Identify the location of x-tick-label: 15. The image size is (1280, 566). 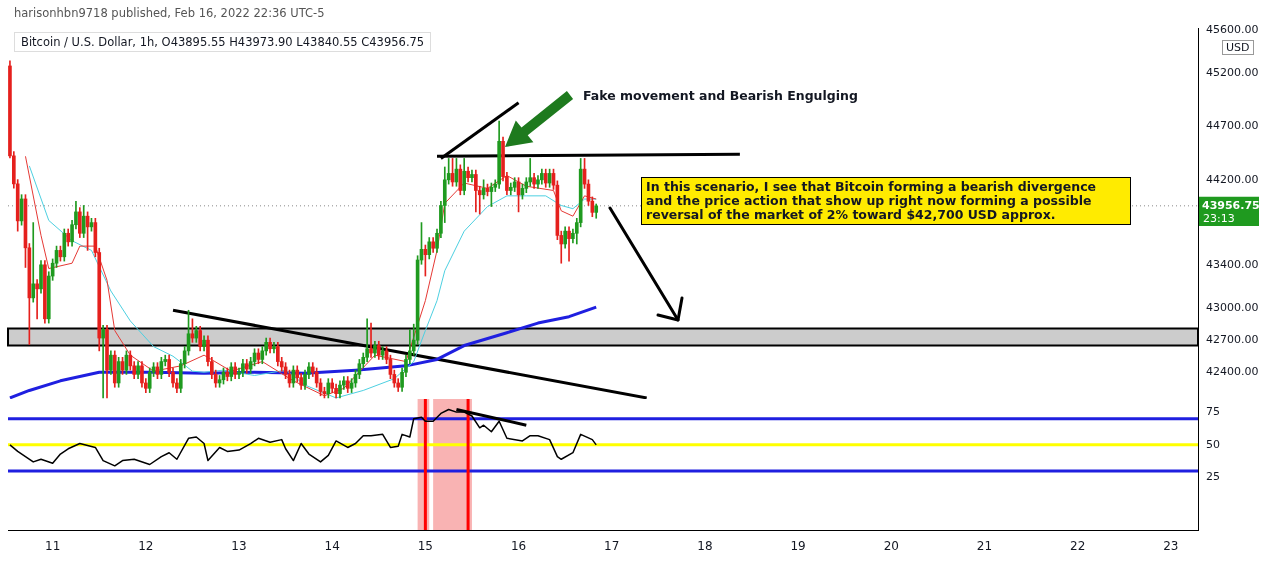
(425, 546).